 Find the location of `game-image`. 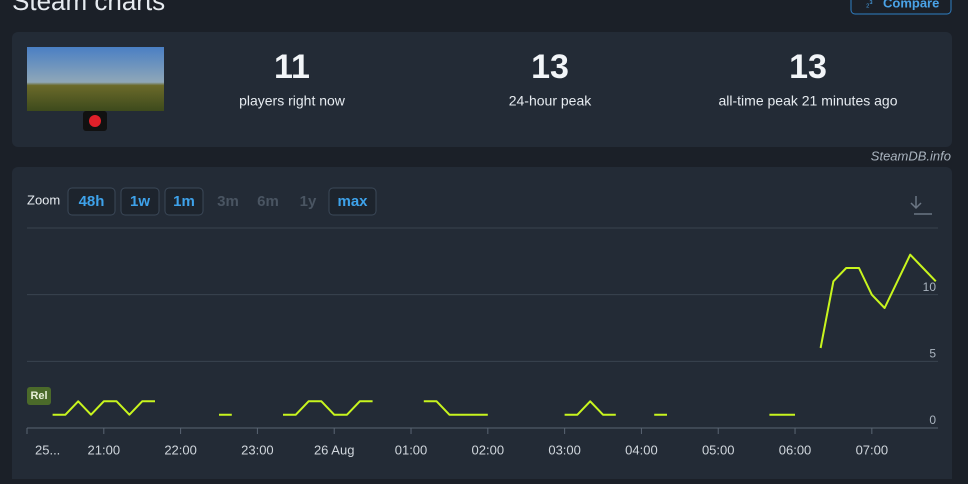

game-image is located at coordinates (95, 79).